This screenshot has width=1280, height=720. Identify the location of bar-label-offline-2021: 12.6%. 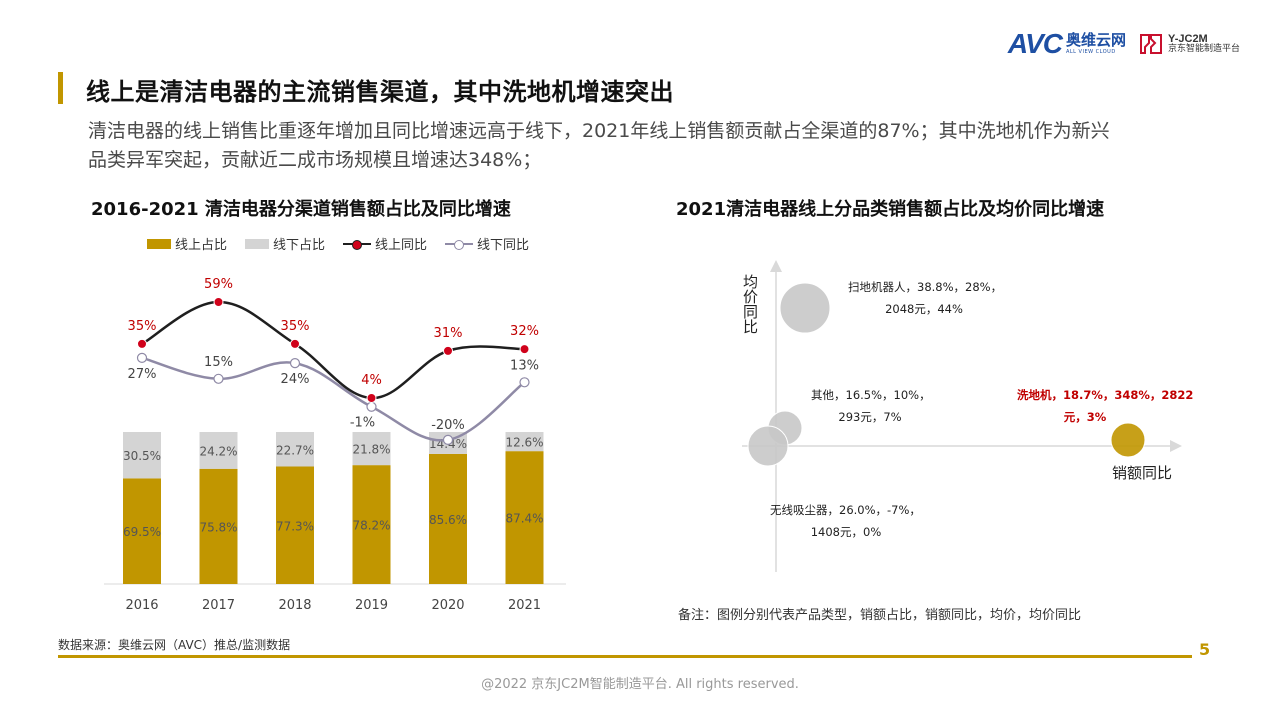
(524, 443).